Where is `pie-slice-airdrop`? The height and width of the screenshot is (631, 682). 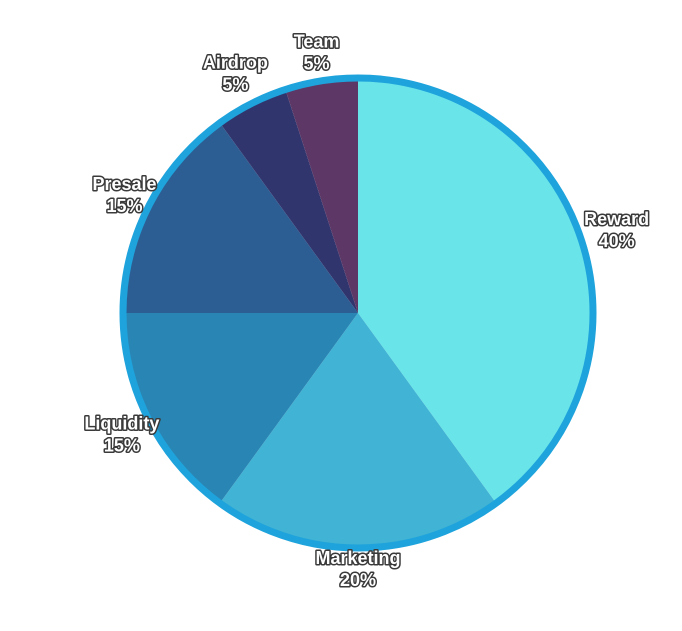
pie-slice-airdrop is located at coordinates (288, 201).